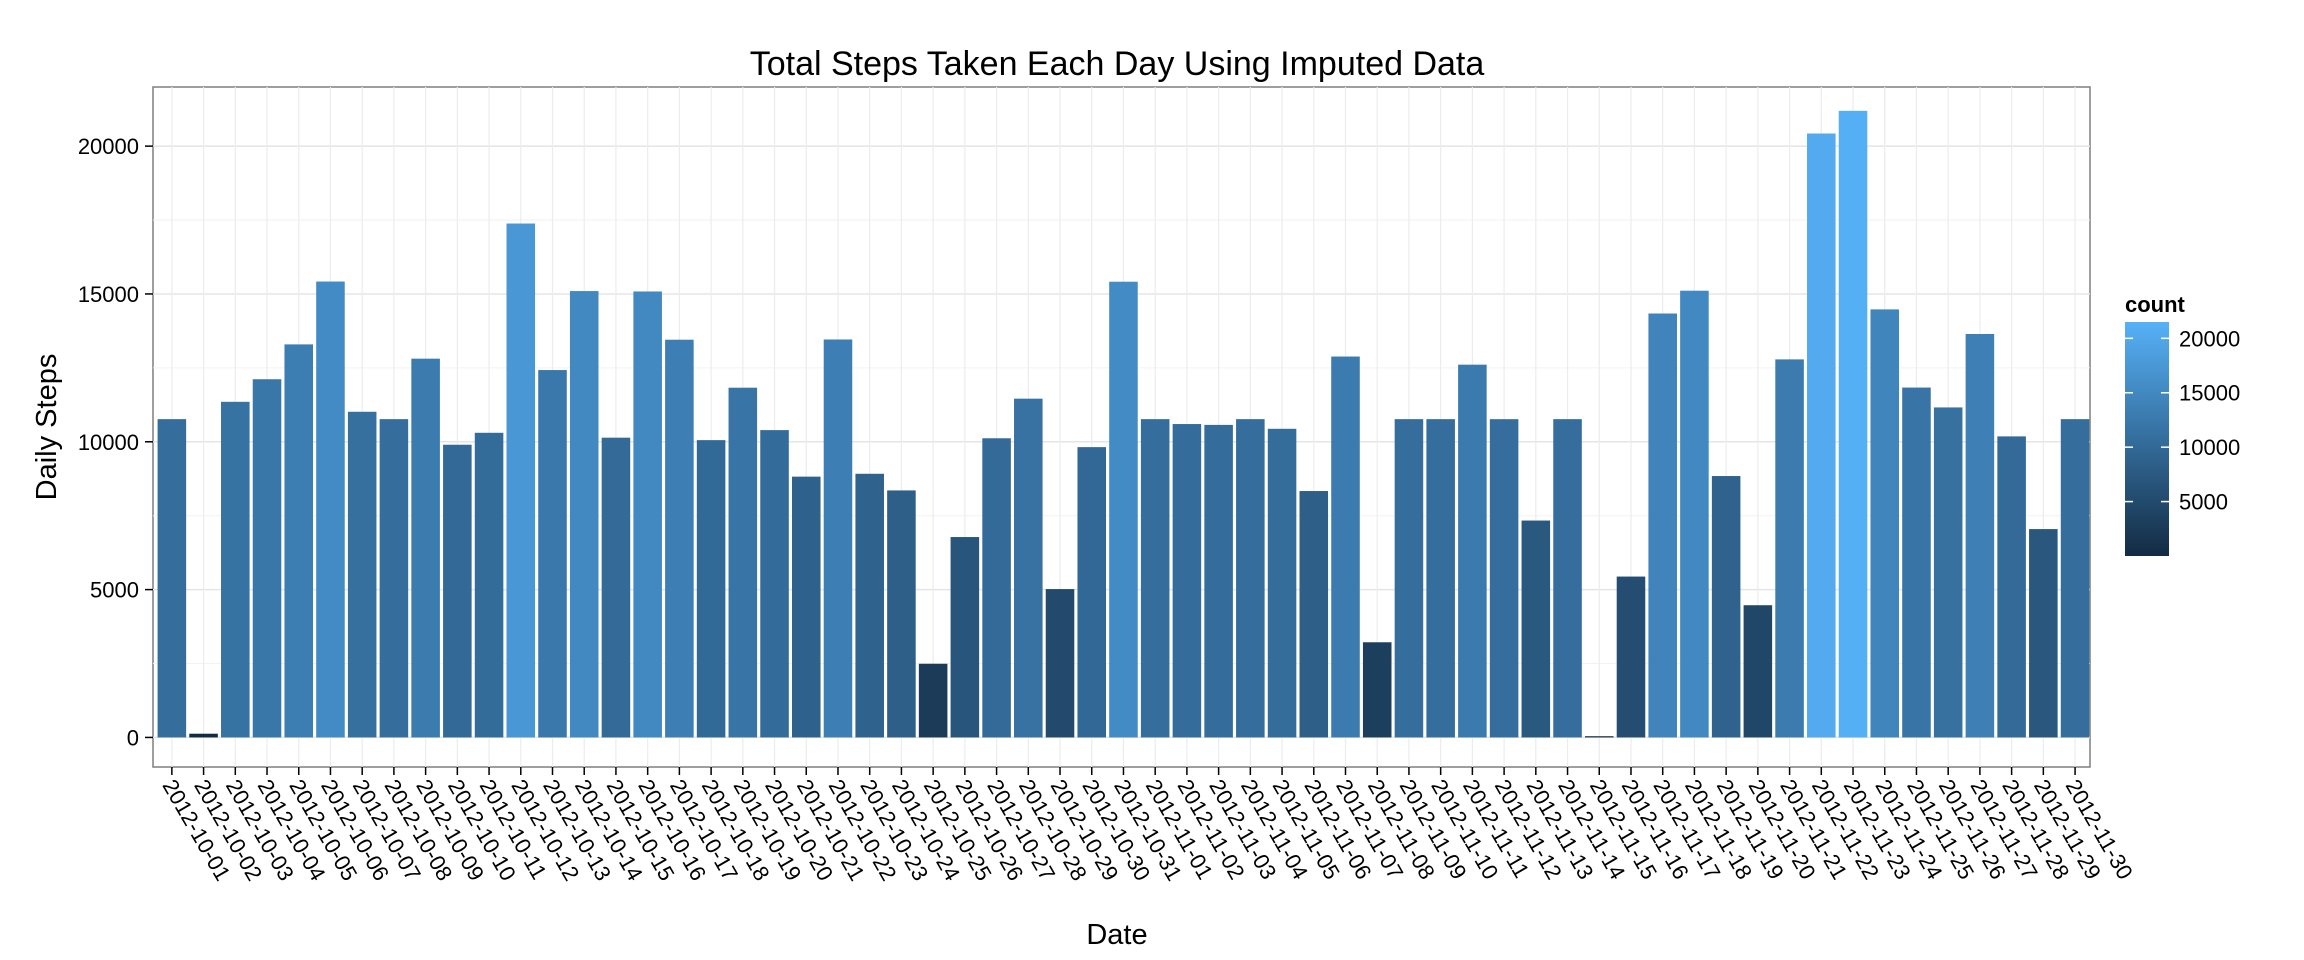 Image resolution: width=2304 pixels, height=960 pixels. I want to click on y-tick-label: 15000, so click(108, 294).